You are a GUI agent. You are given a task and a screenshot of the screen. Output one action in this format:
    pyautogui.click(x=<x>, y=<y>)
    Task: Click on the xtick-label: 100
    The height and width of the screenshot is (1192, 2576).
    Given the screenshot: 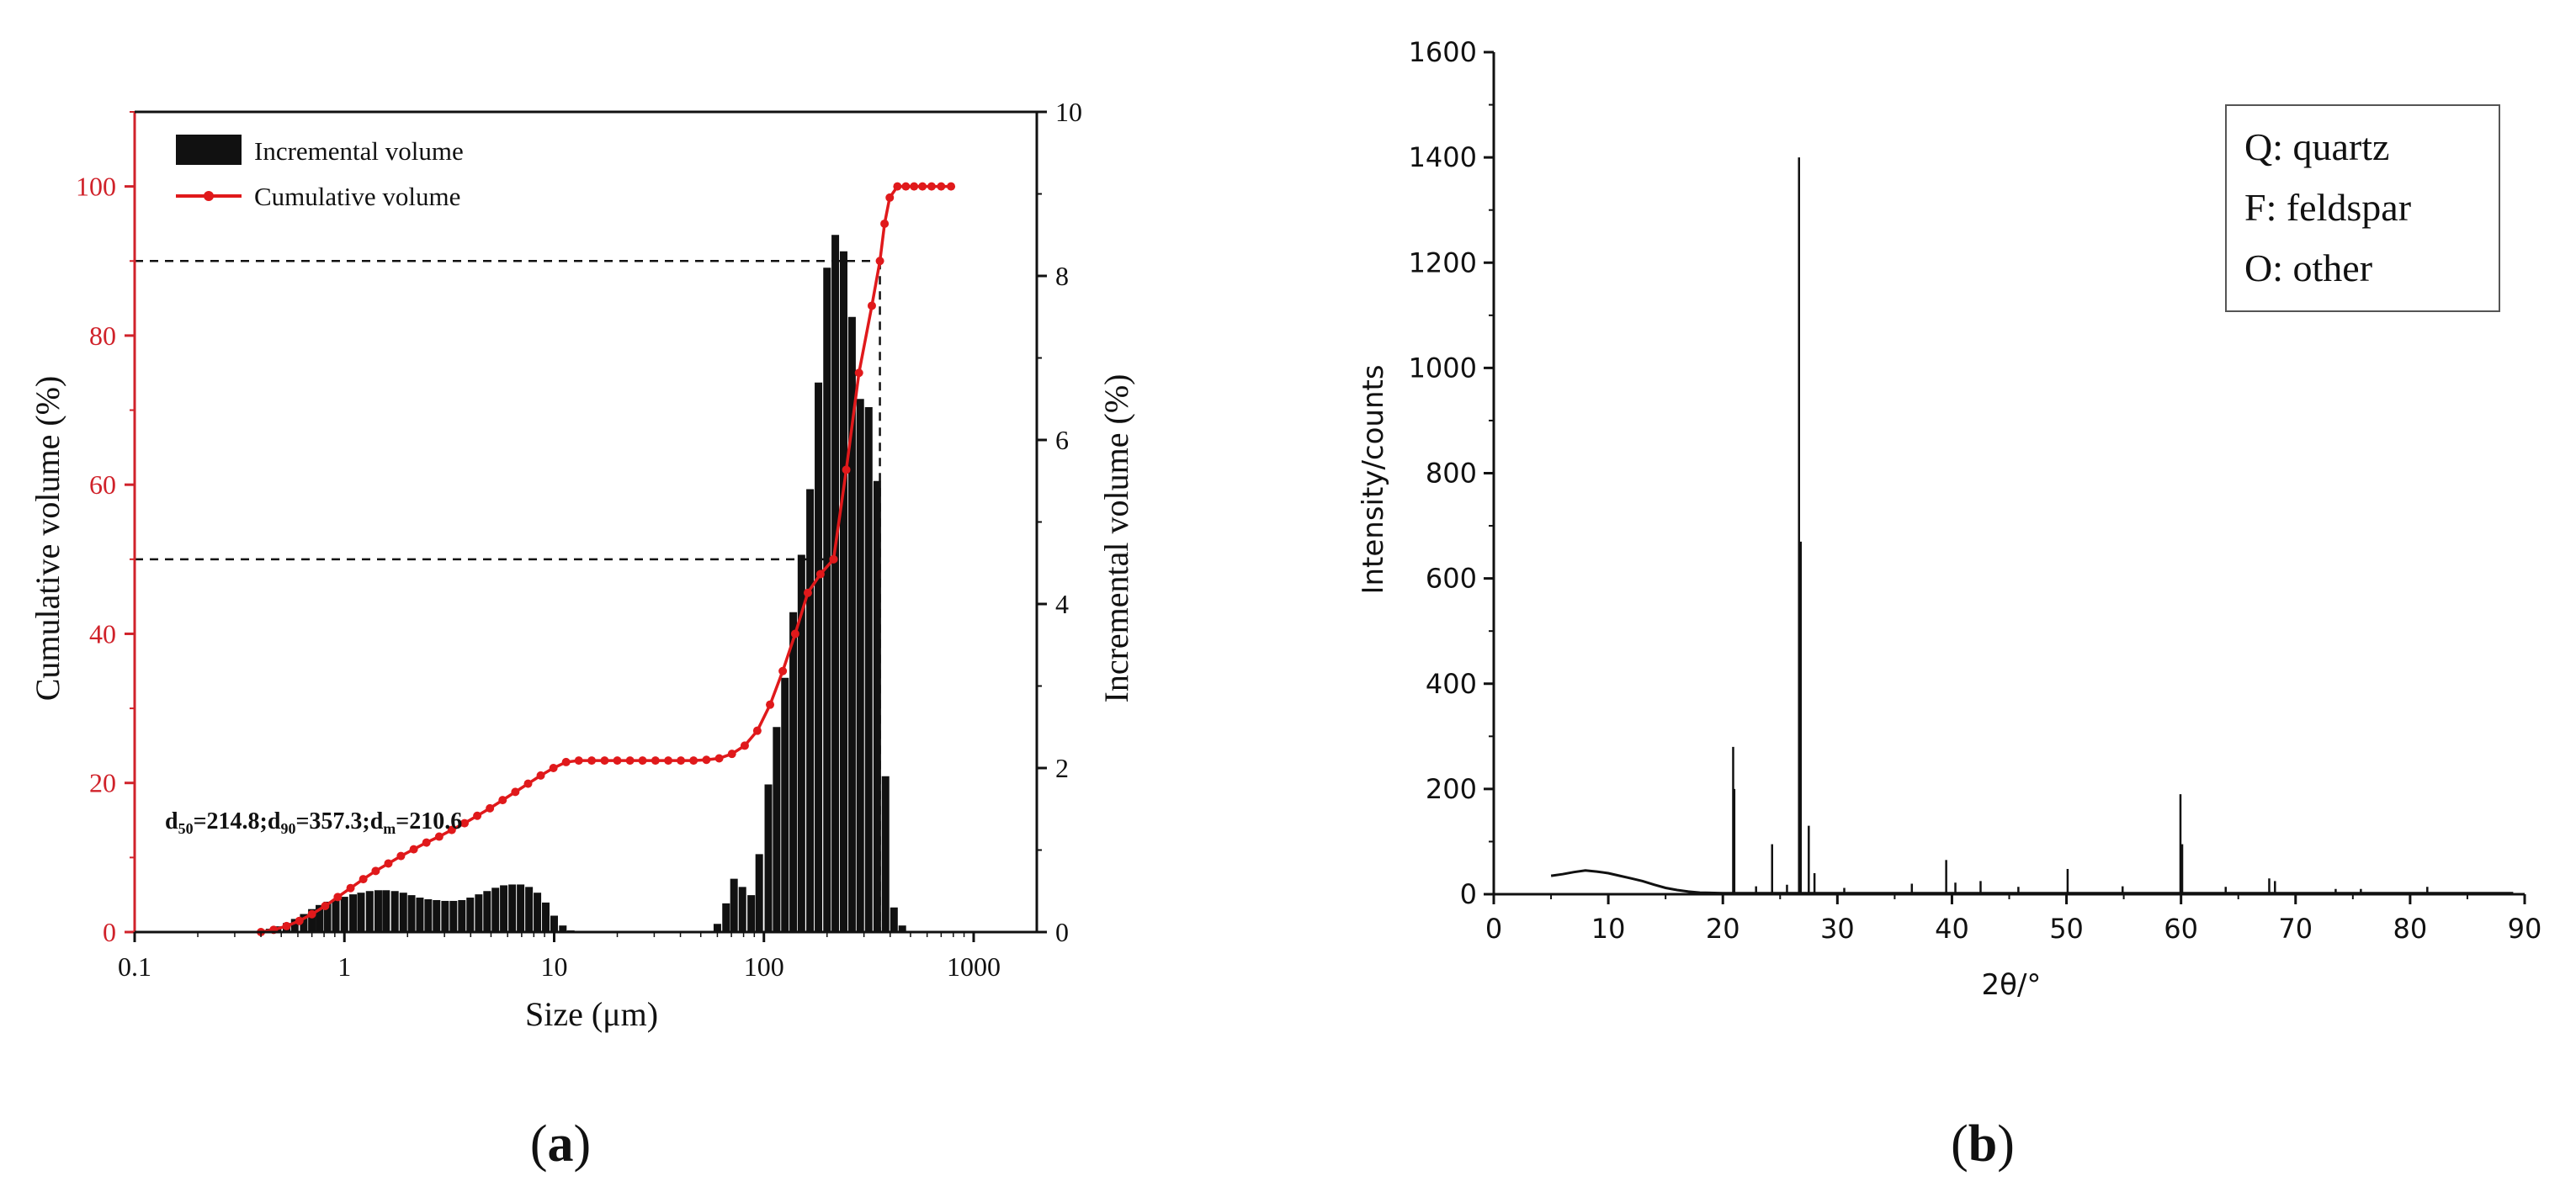 What is the action you would take?
    pyautogui.click(x=764, y=967)
    